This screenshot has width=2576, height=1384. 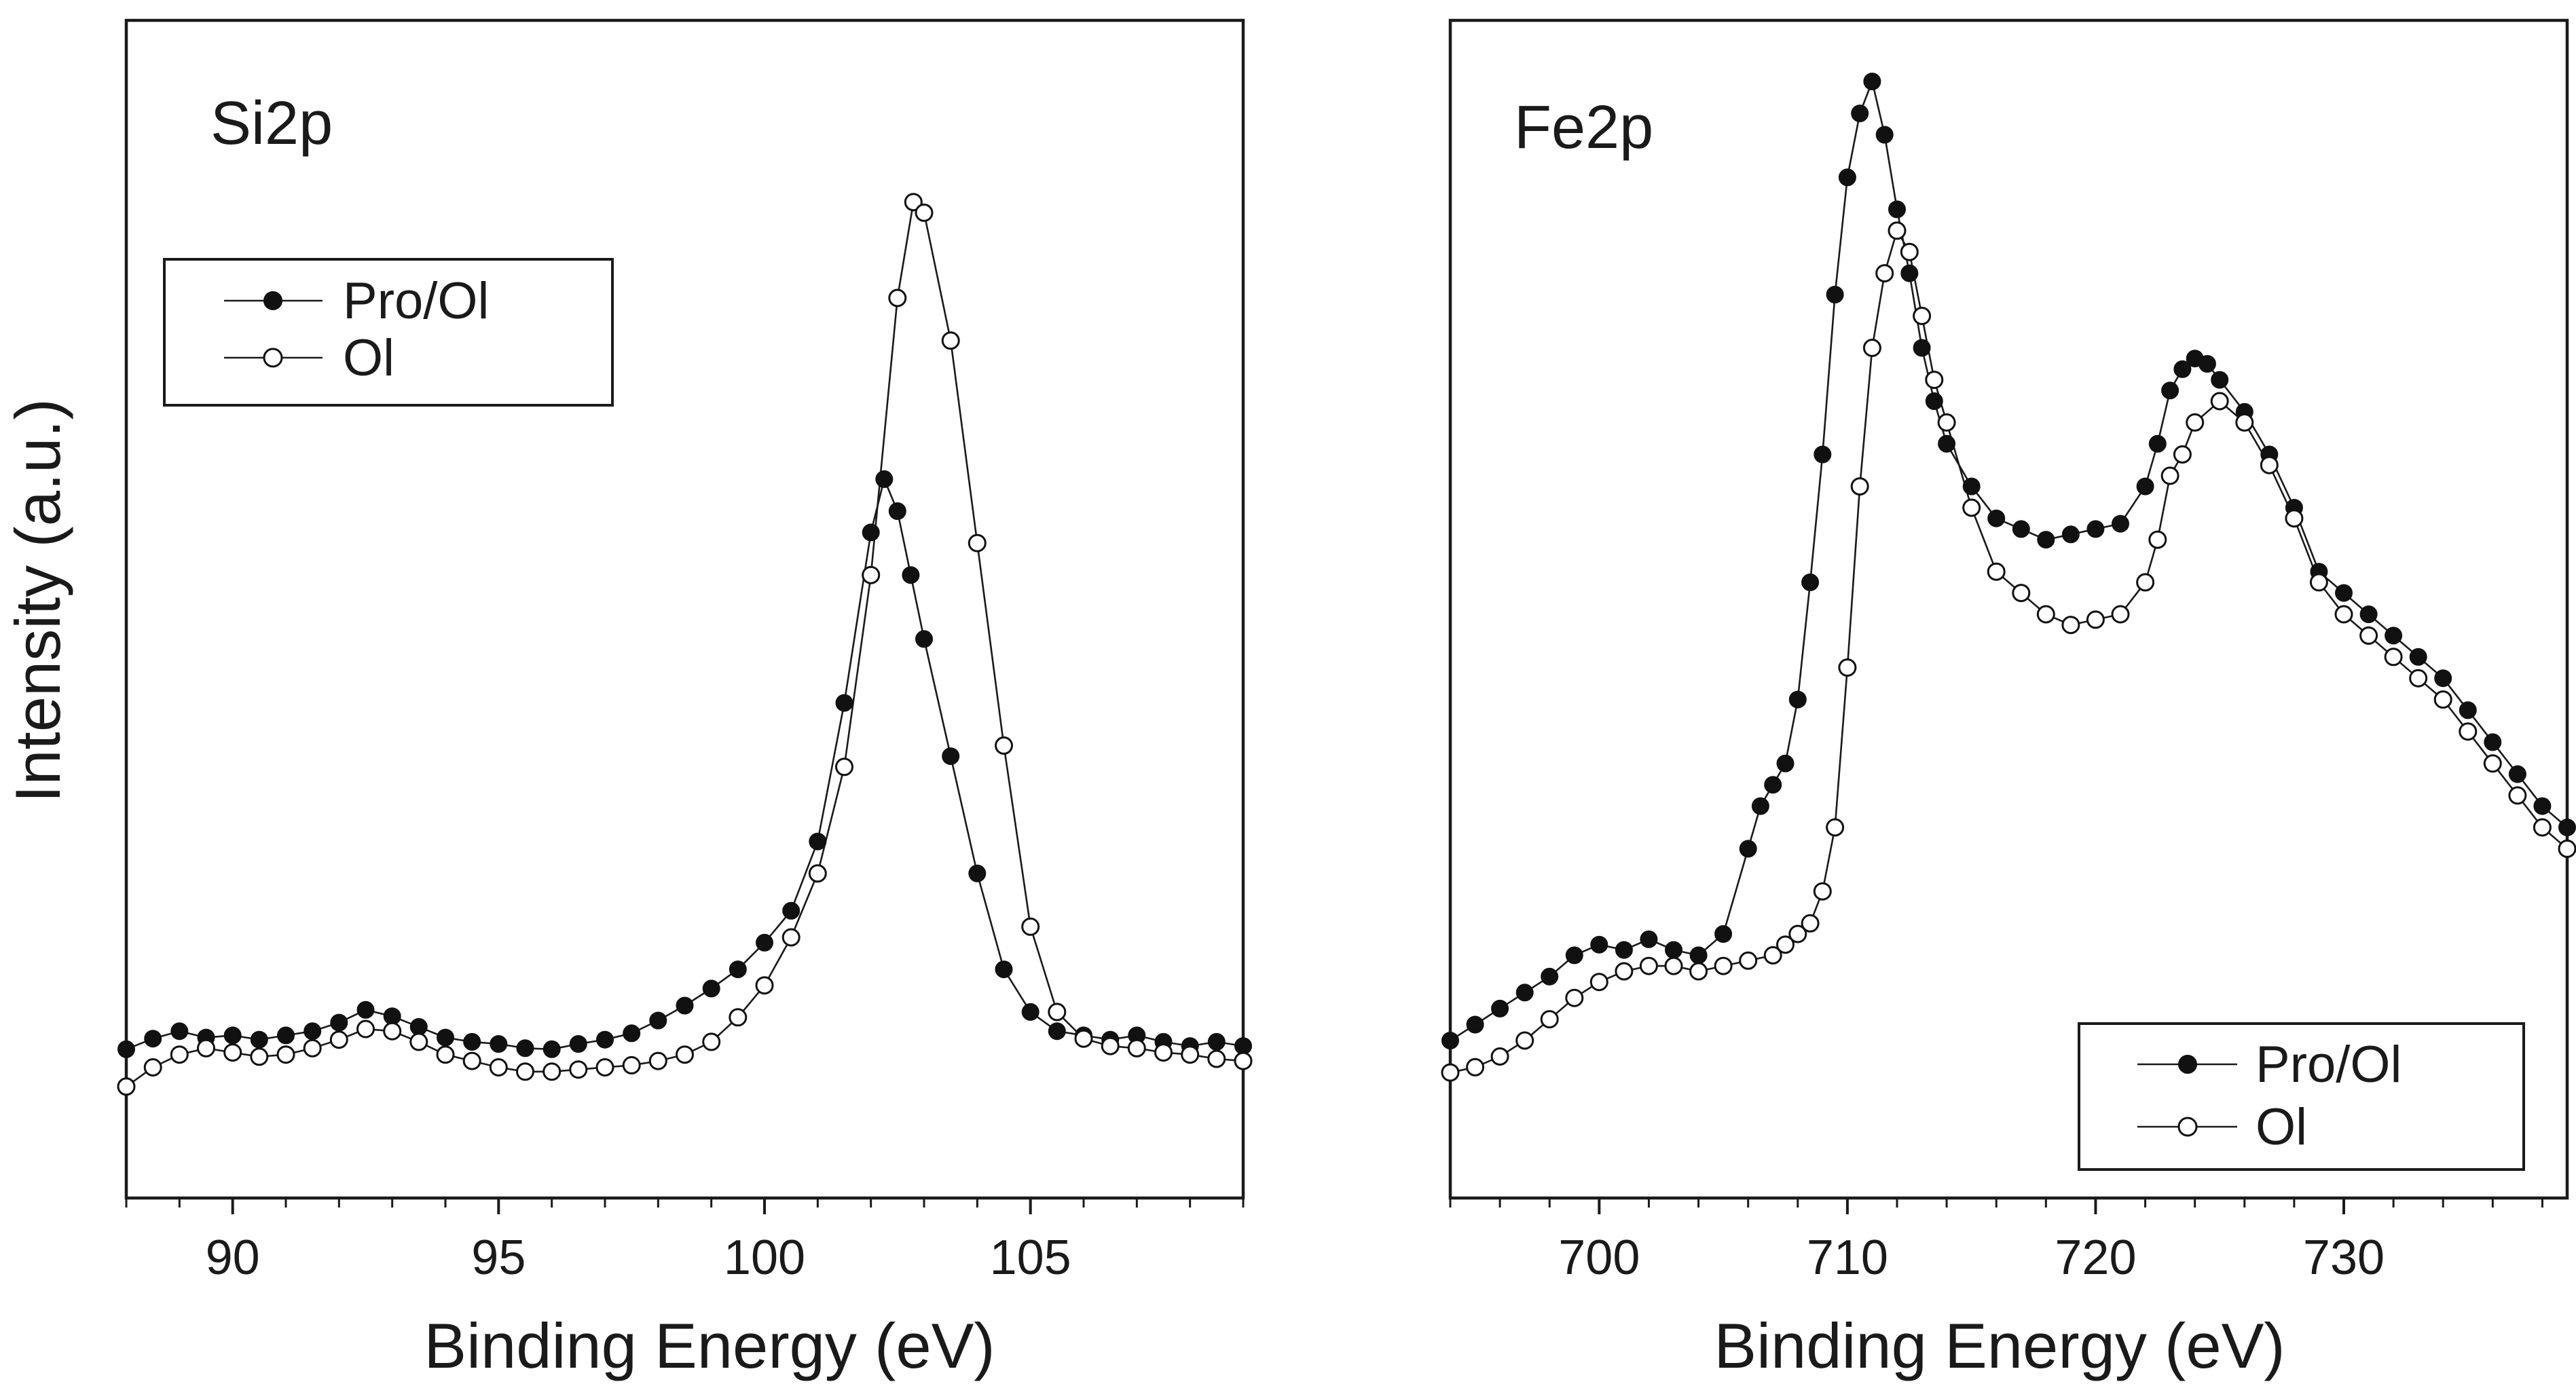 I want to click on legend-label-pro-ol-fe2p: Pro/Ol, so click(x=2329, y=1064).